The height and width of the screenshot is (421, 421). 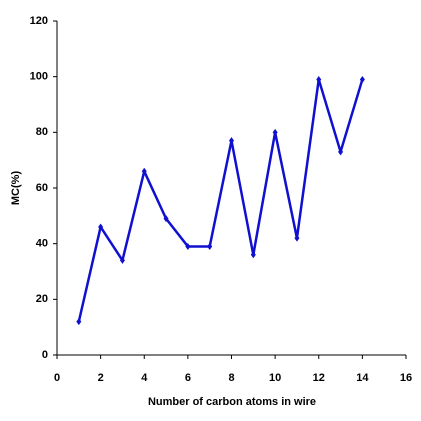 I want to click on x-axis-label: Number of carbon atoms in wire, so click(x=232, y=402).